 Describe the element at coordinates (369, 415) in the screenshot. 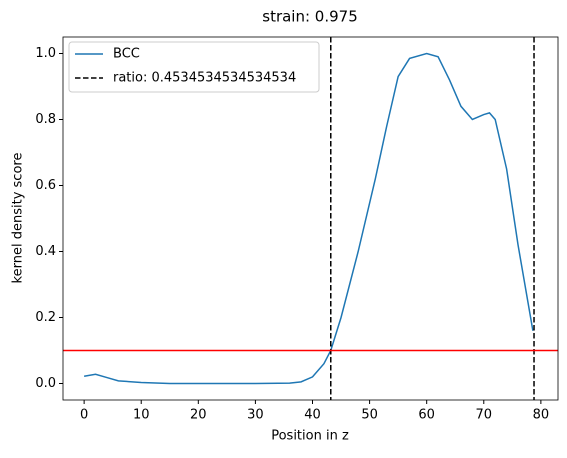

I see `x-tick-label: 50` at that location.